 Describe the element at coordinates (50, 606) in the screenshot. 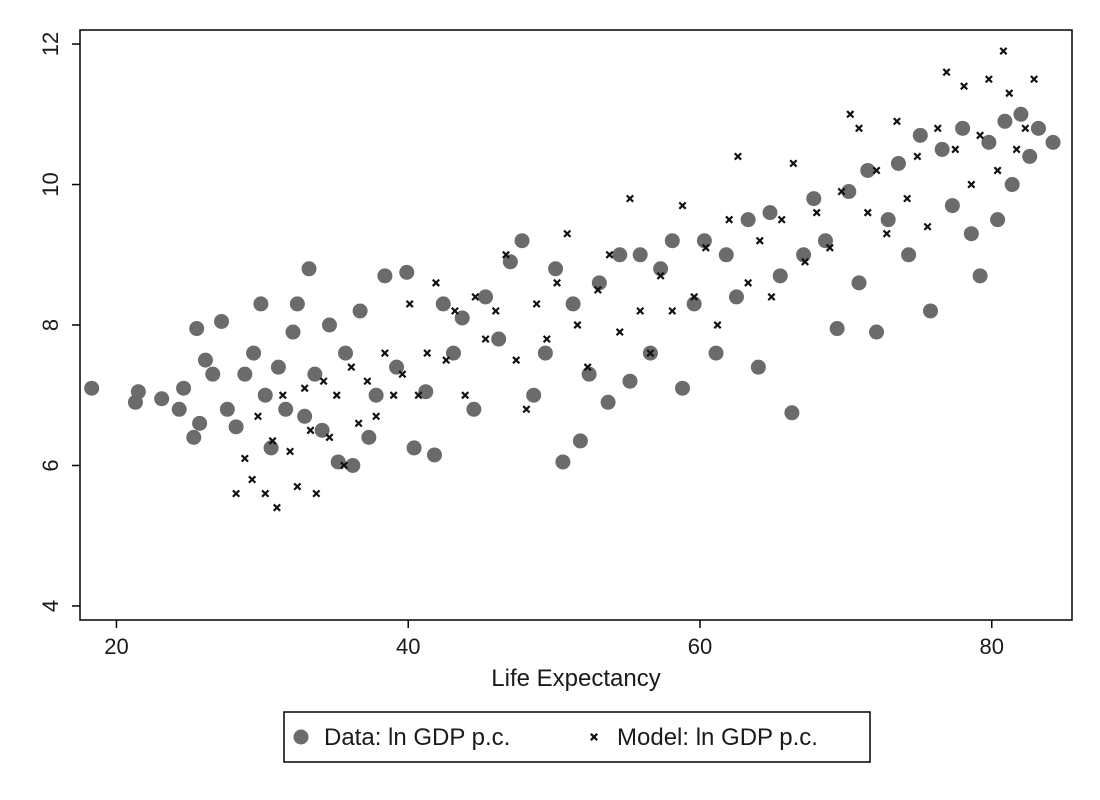

I see `y-tick-label: 4` at that location.